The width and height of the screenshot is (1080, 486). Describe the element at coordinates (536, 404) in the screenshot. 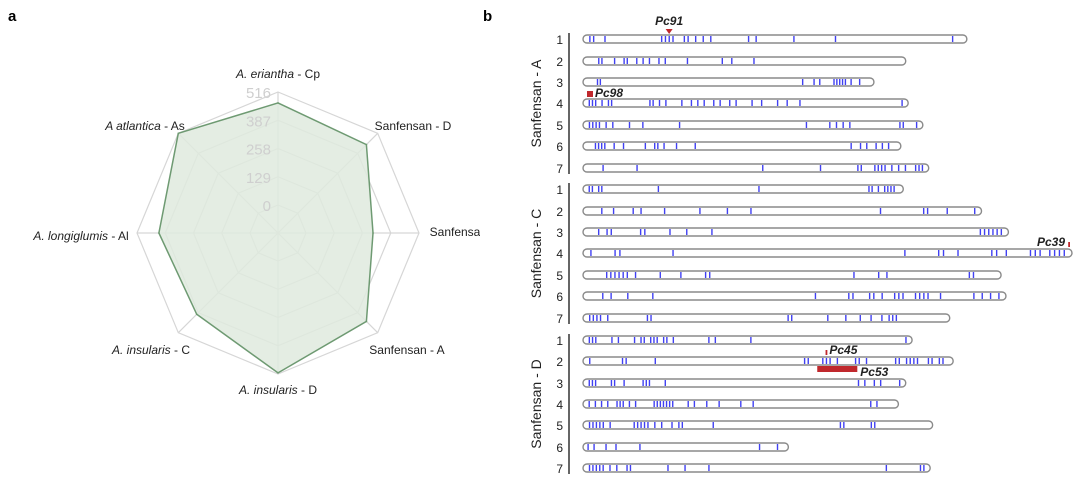

I see `genome-label: Sanfensan - D` at that location.